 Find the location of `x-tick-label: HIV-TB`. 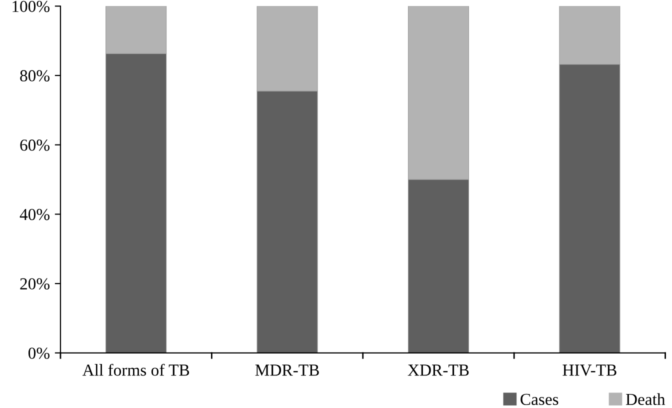

x-tick-label: HIV-TB is located at coordinates (589, 370).